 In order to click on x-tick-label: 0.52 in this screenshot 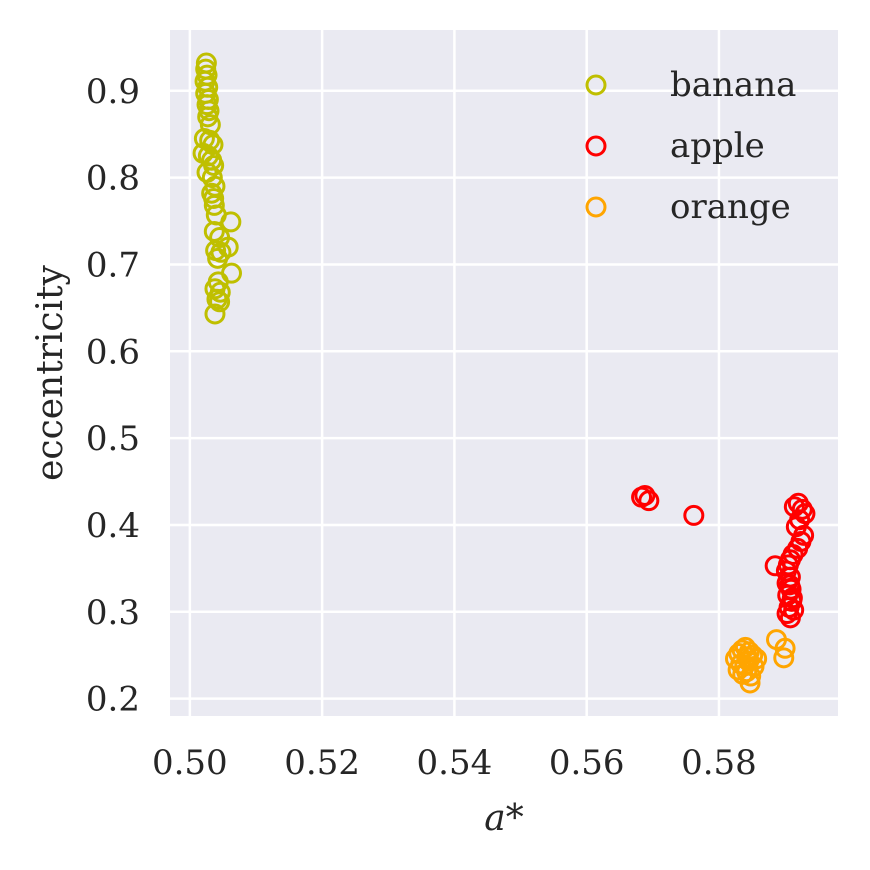, I will do `click(322, 763)`.